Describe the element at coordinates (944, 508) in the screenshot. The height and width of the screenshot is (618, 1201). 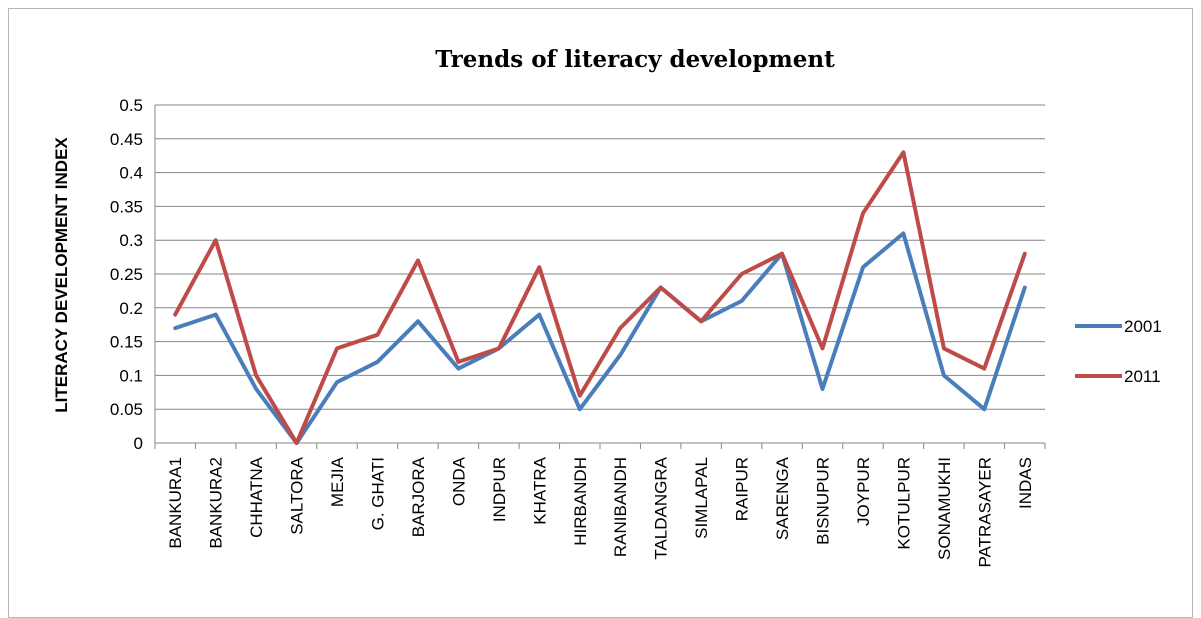
I see `x-tick-label: SONAMUKHI` at that location.